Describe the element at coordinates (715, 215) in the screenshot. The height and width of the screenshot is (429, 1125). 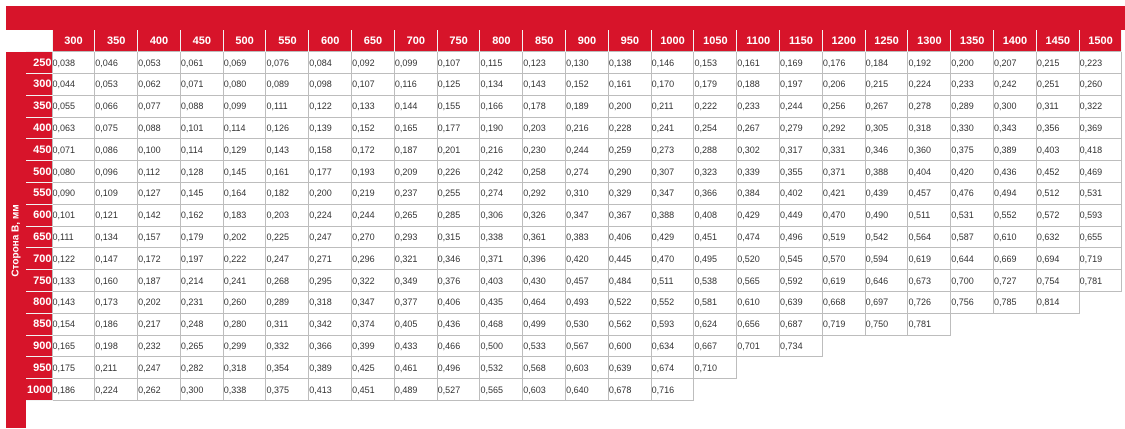
I see `table-cell: 0,408` at that location.